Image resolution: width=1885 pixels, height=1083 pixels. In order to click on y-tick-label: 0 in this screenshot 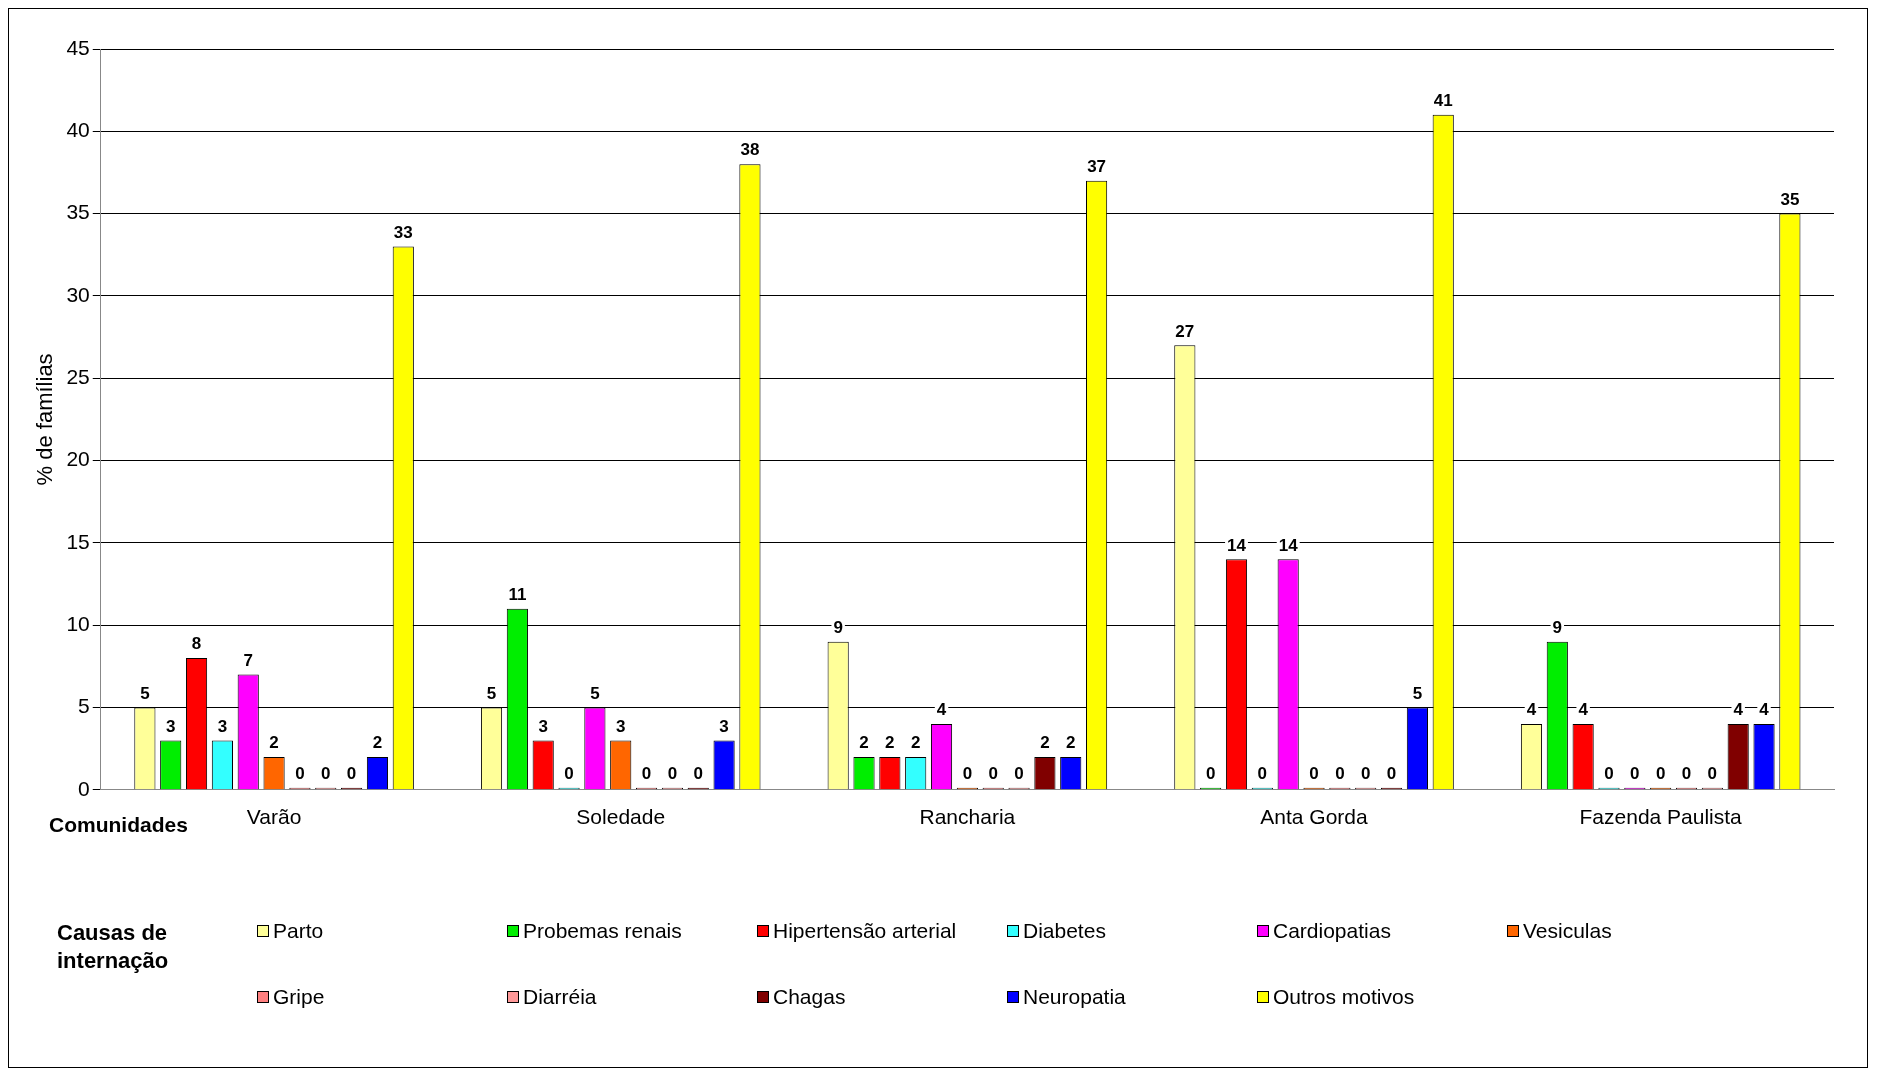, I will do `click(84, 788)`.